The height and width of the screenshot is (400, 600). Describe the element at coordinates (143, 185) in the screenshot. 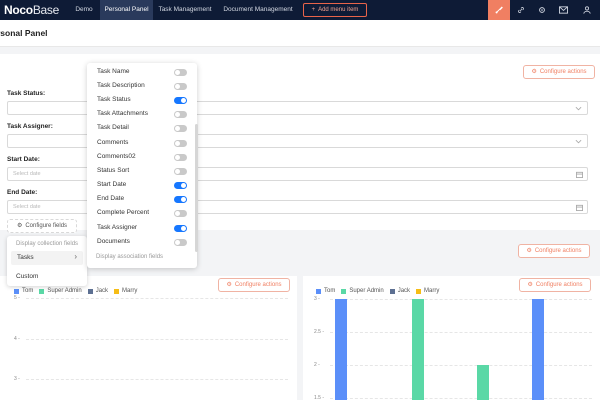

I see `field-row: Start Date` at that location.